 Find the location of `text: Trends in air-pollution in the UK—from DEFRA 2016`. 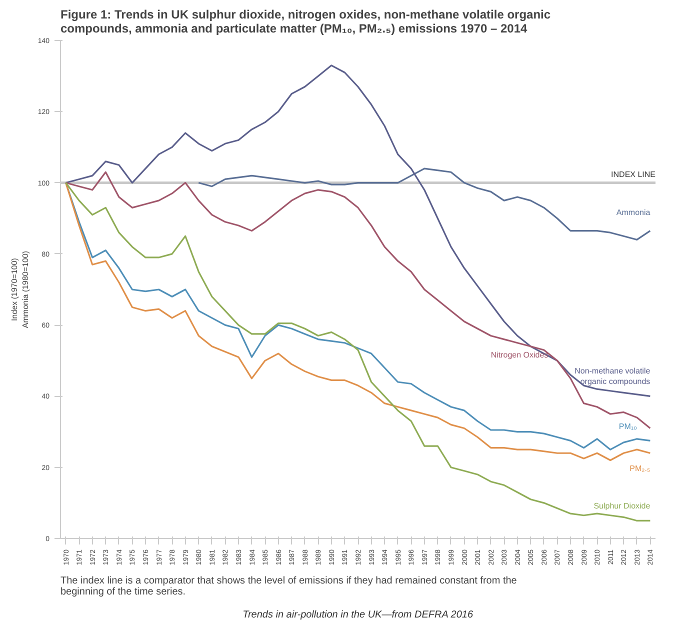

text: Trends in air-pollution in the UK—from DEFRA 2016 is located at coordinates (358, 615).